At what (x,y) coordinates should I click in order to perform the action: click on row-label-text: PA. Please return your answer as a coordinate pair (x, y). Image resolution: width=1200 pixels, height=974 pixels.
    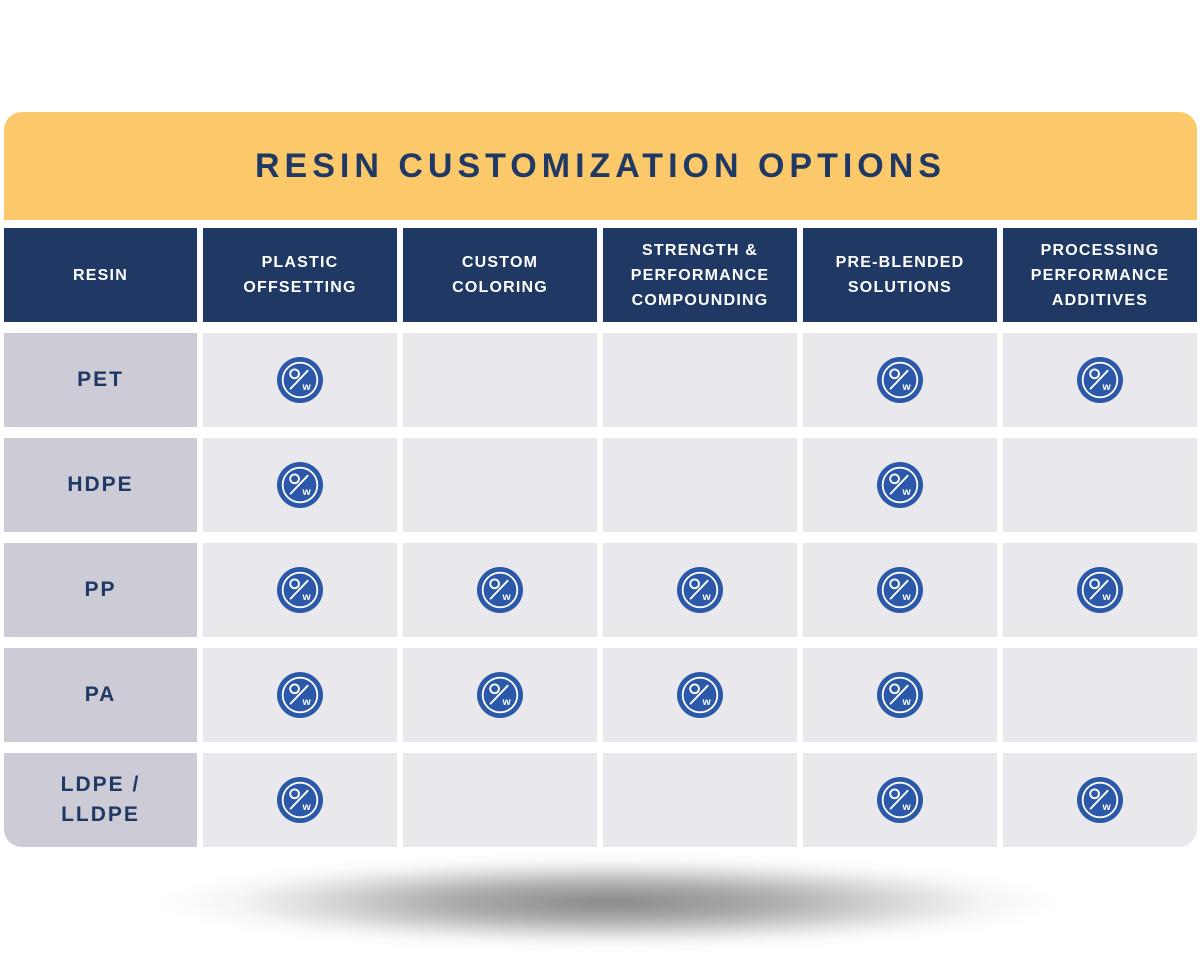
    Looking at the image, I should click on (100, 694).